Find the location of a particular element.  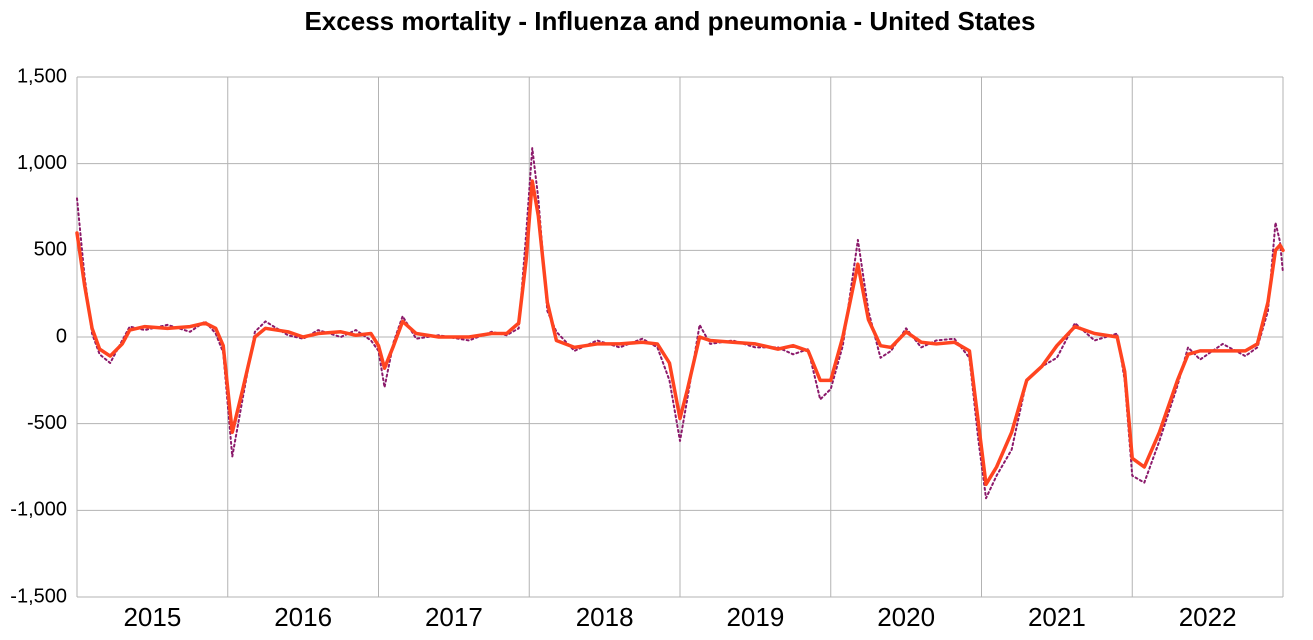

y-tick-label: -1,500 is located at coordinates (38, 596).